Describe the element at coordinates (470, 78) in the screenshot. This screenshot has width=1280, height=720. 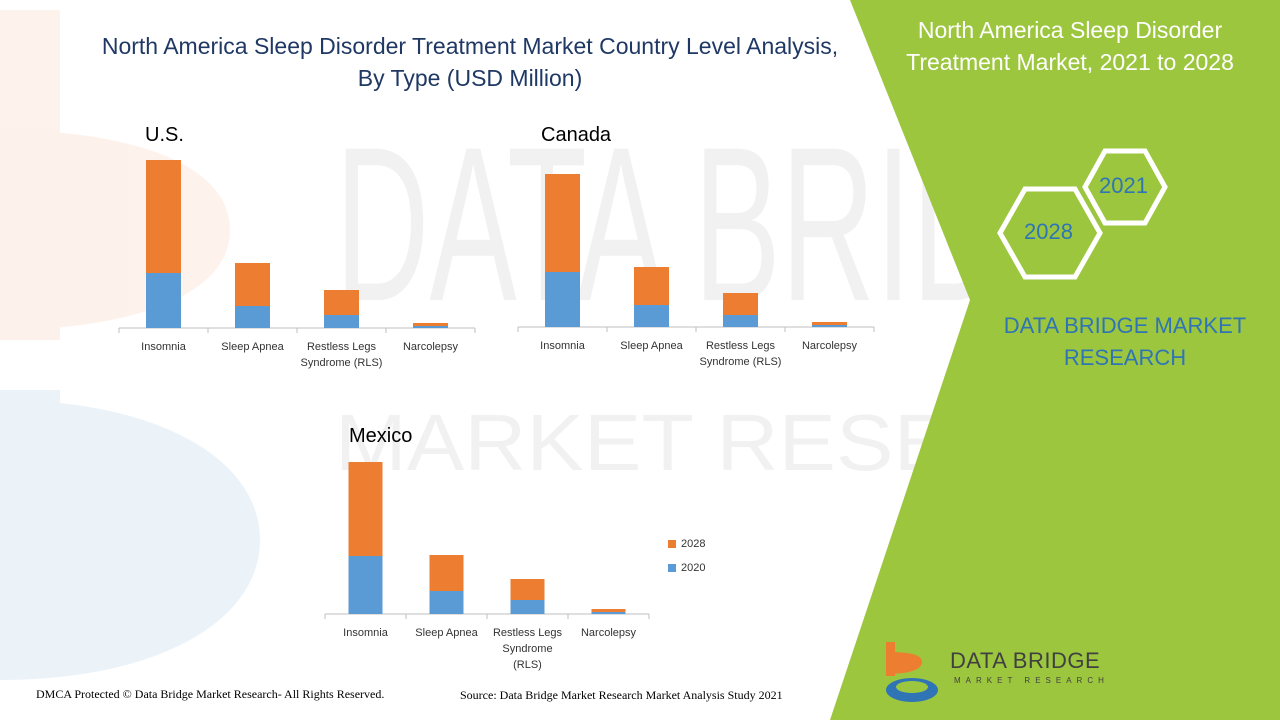
I see `main-title-line2: By Type (USD Million)` at that location.